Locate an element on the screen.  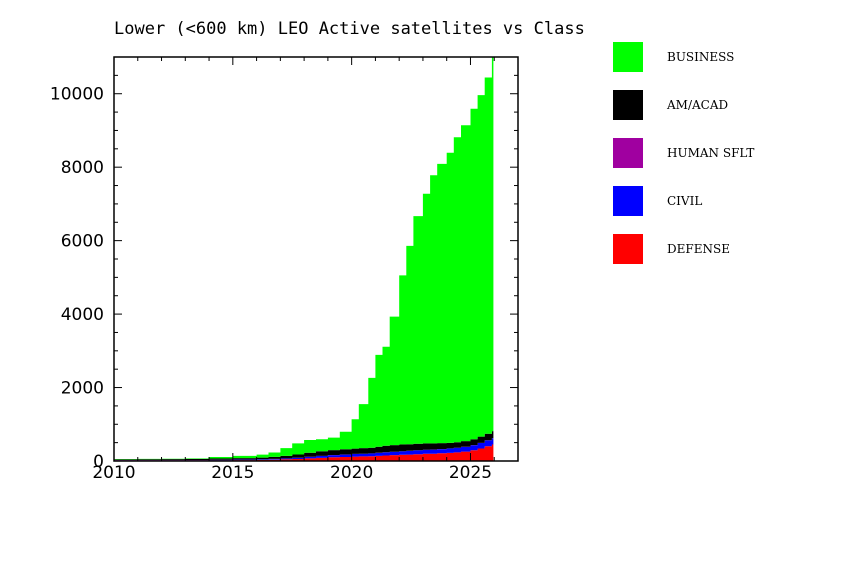
x-tick-label: 2025 is located at coordinates (470, 473).